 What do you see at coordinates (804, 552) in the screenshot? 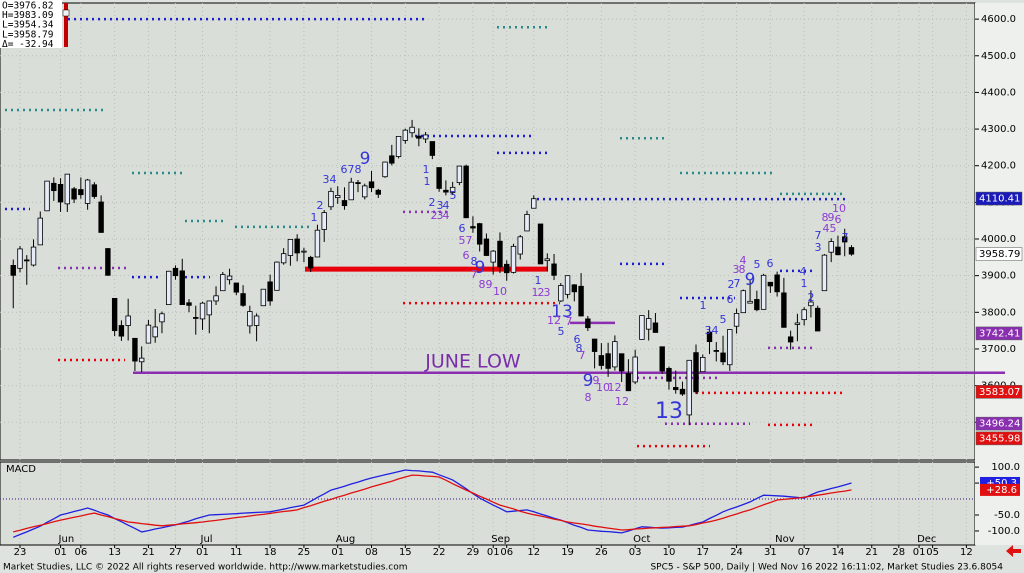
I see `x-tick-label: 07` at bounding box center [804, 552].